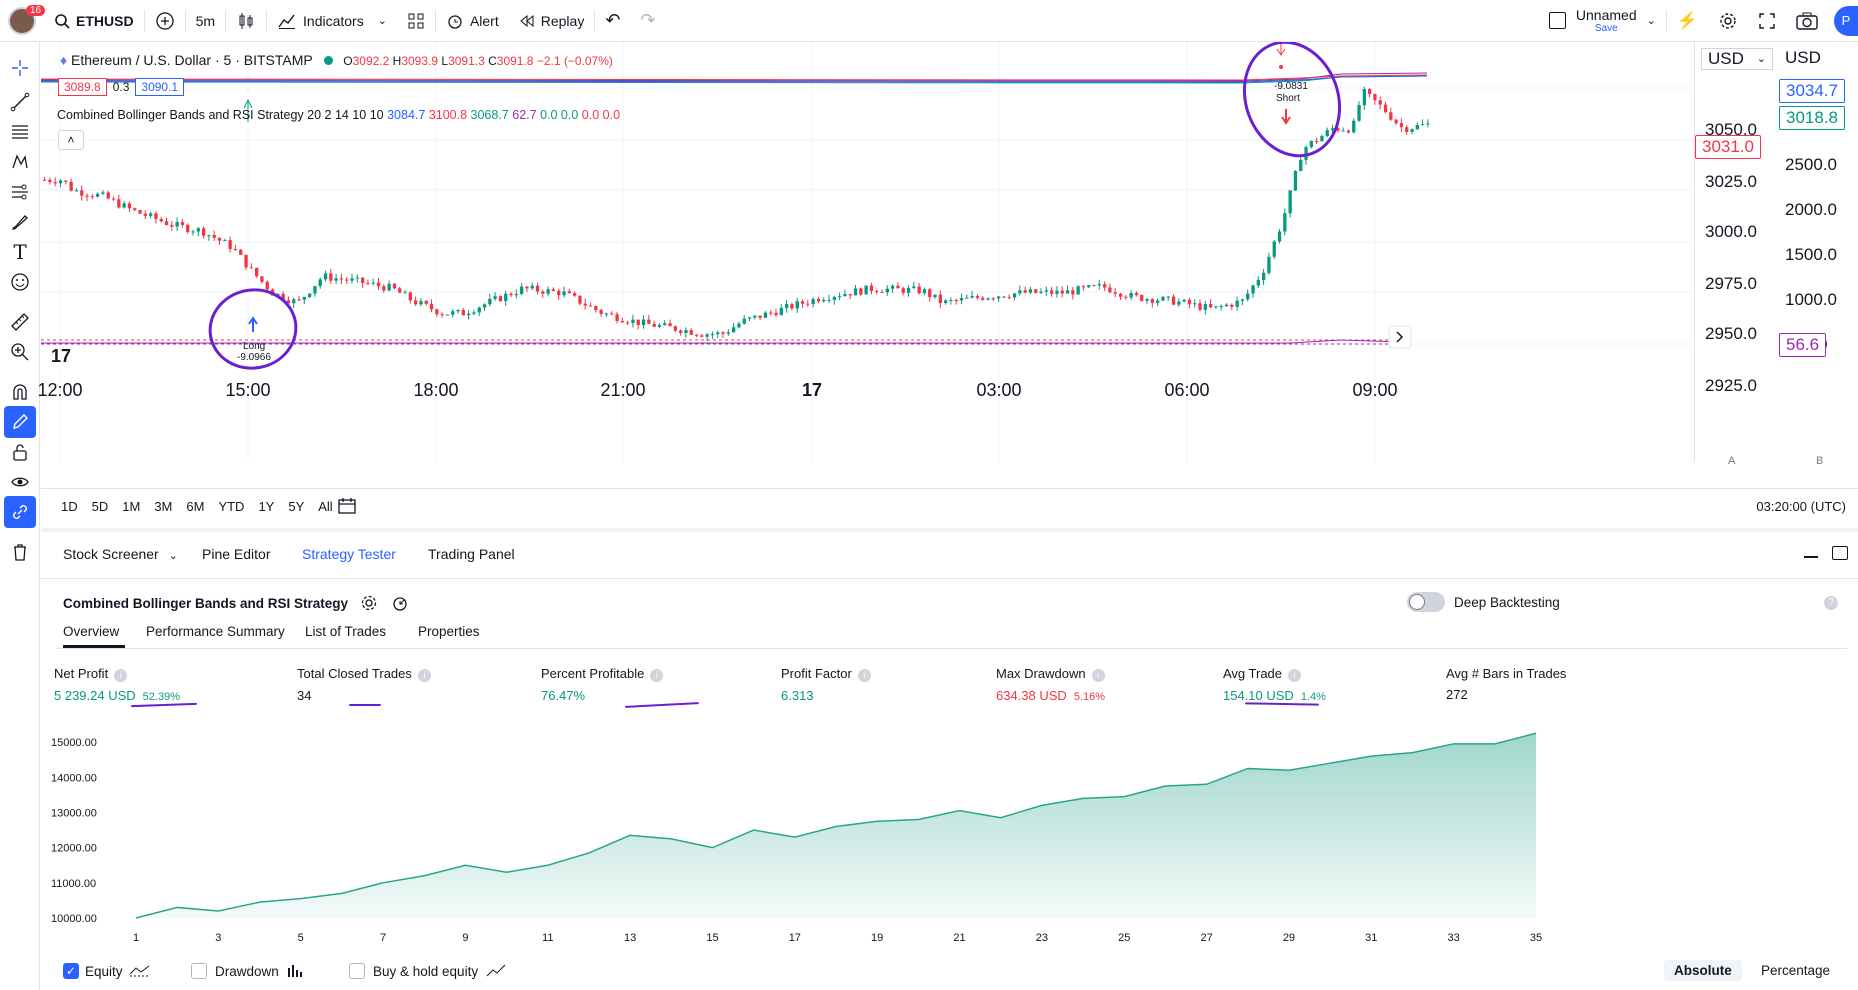  What do you see at coordinates (547, 938) in the screenshot?
I see `equity-x-tick: 11` at bounding box center [547, 938].